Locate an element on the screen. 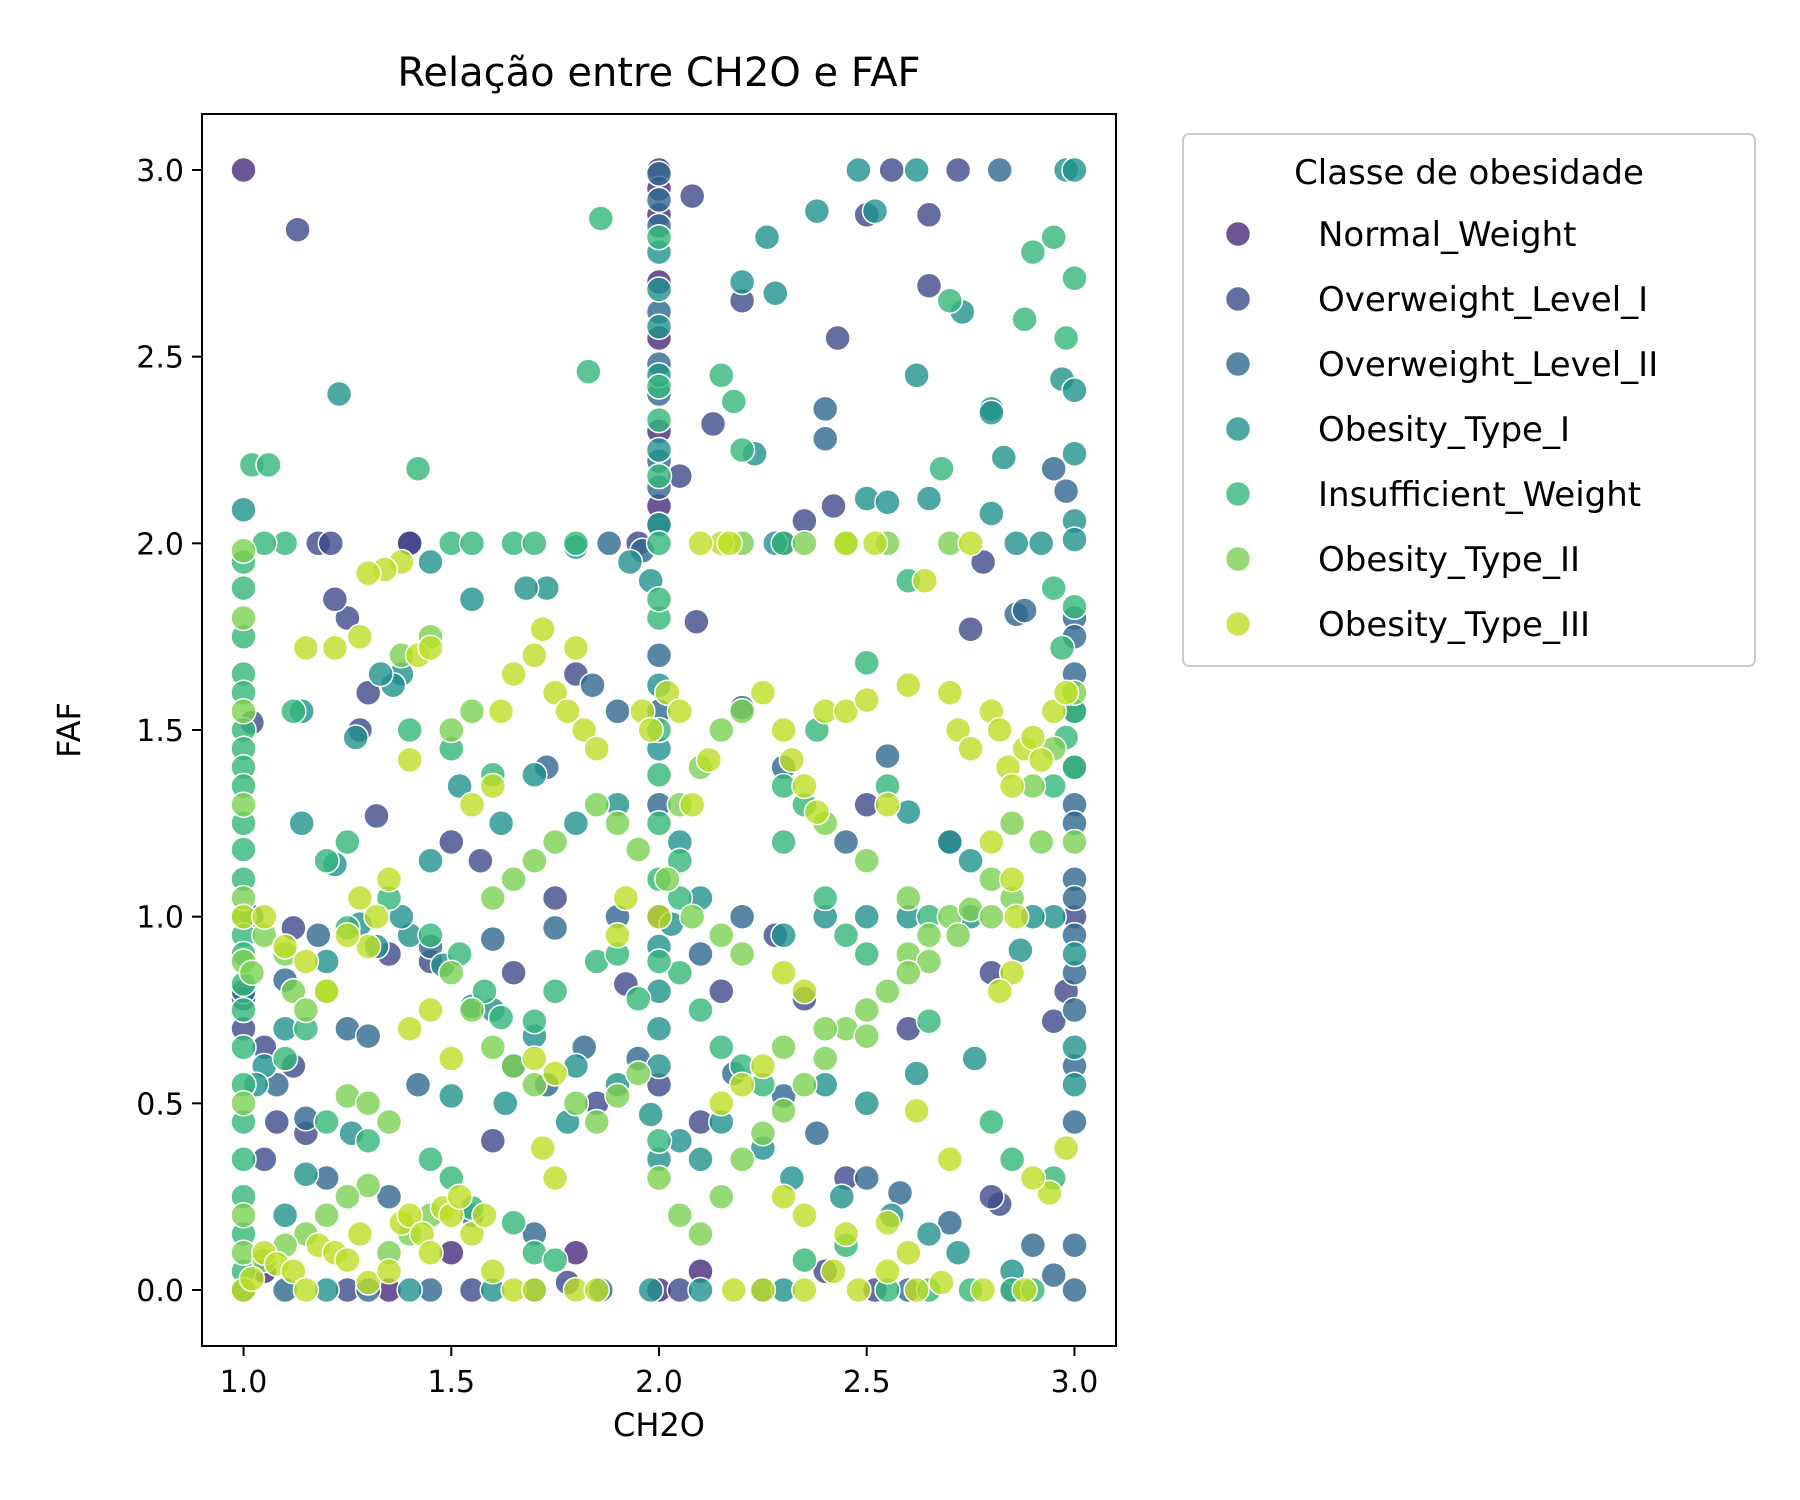 The height and width of the screenshot is (1500, 1800). legend-entry-label: Obesity_Type_I is located at coordinates (1444, 430).